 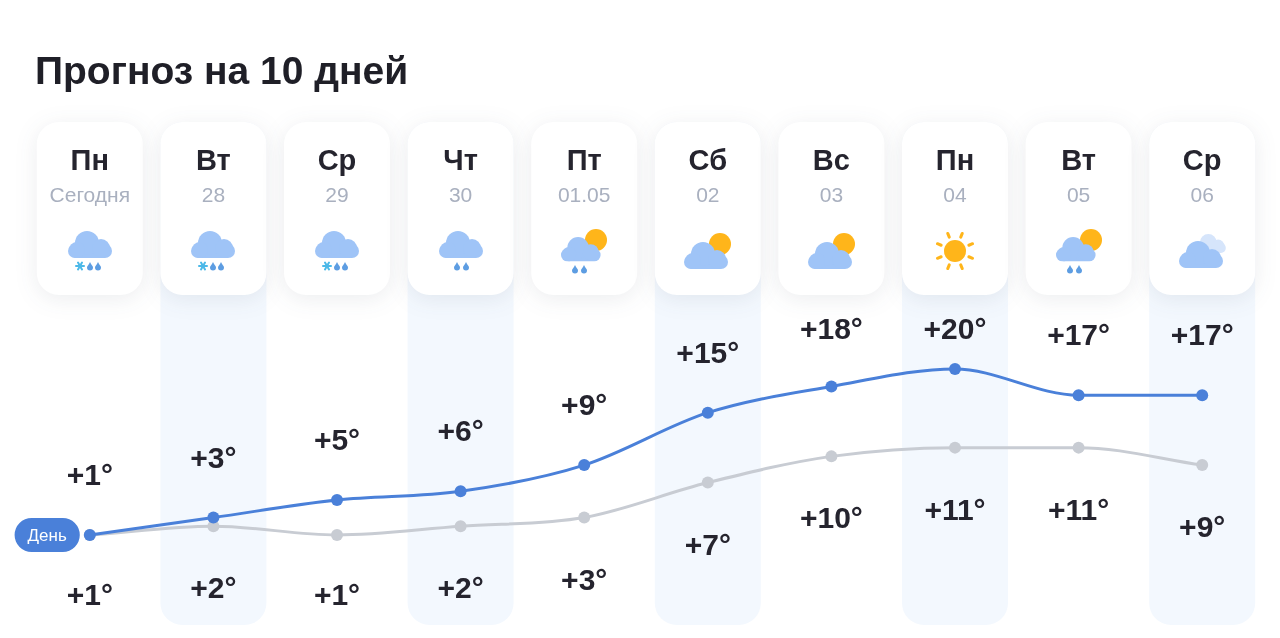 What do you see at coordinates (337, 175) in the screenshot?
I see `x-tick-label: Ср 29` at bounding box center [337, 175].